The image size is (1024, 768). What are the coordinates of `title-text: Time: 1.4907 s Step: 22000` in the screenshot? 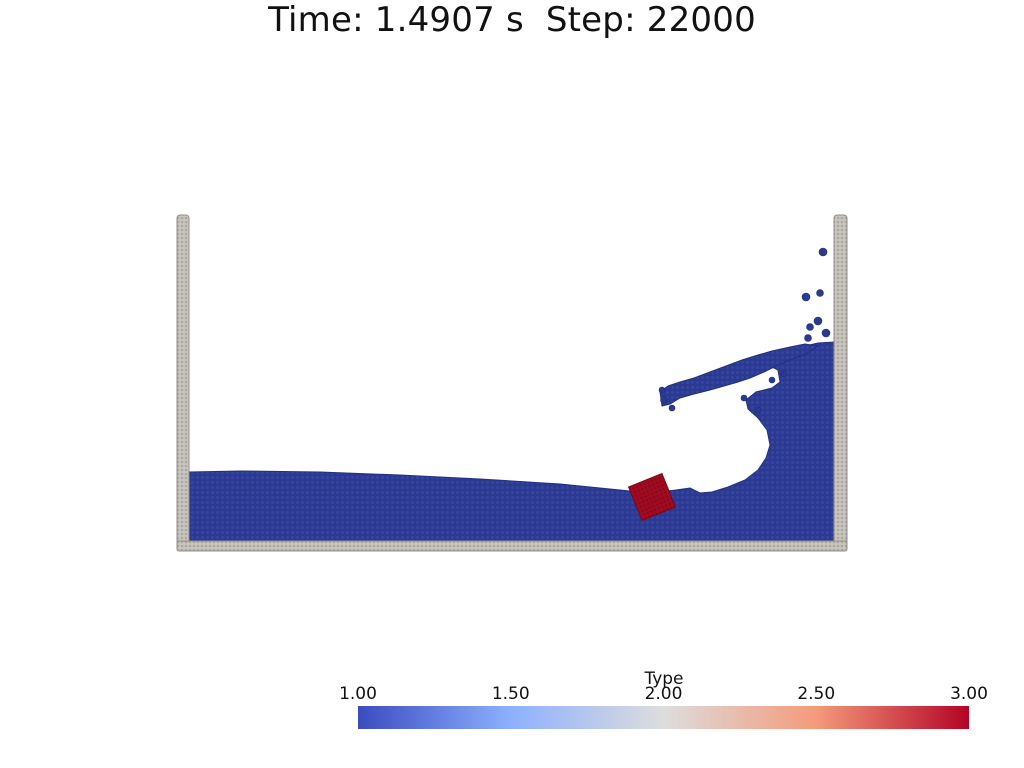 It's located at (512, 20).